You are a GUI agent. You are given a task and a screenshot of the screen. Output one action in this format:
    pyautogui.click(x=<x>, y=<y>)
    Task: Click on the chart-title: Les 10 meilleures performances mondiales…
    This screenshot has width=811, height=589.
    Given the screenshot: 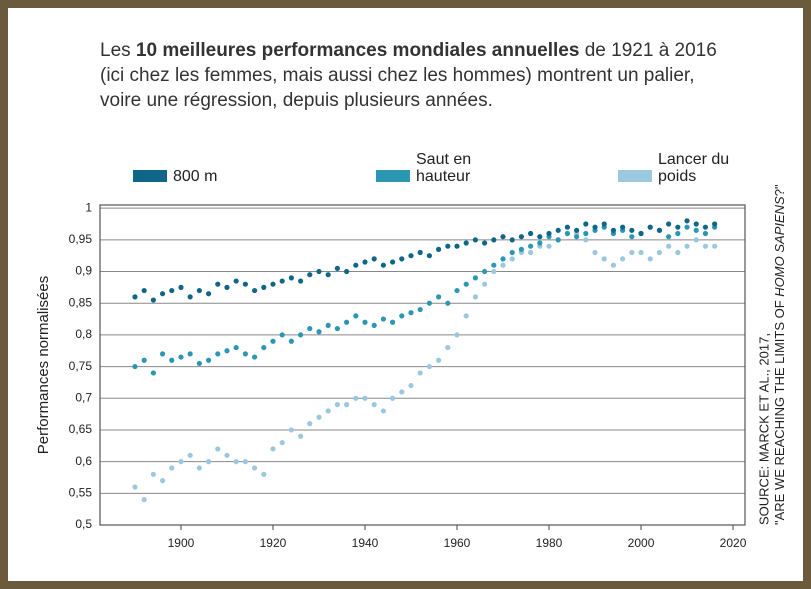 What is the action you would take?
    pyautogui.click(x=420, y=75)
    